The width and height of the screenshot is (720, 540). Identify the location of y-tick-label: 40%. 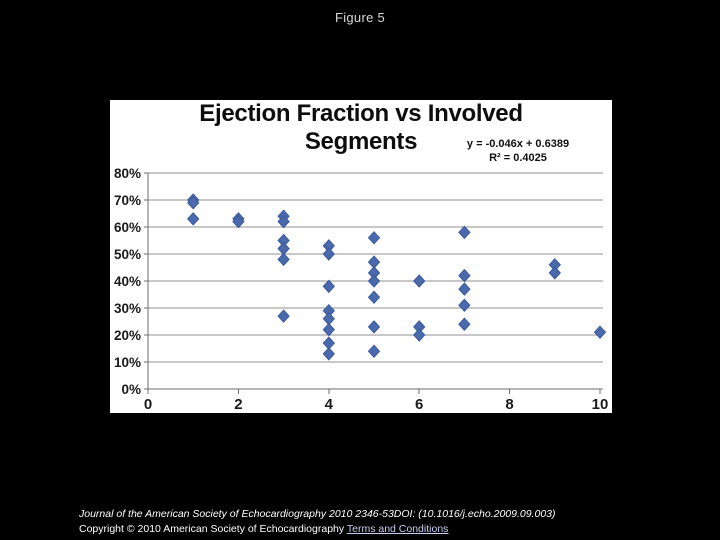
(127, 281).